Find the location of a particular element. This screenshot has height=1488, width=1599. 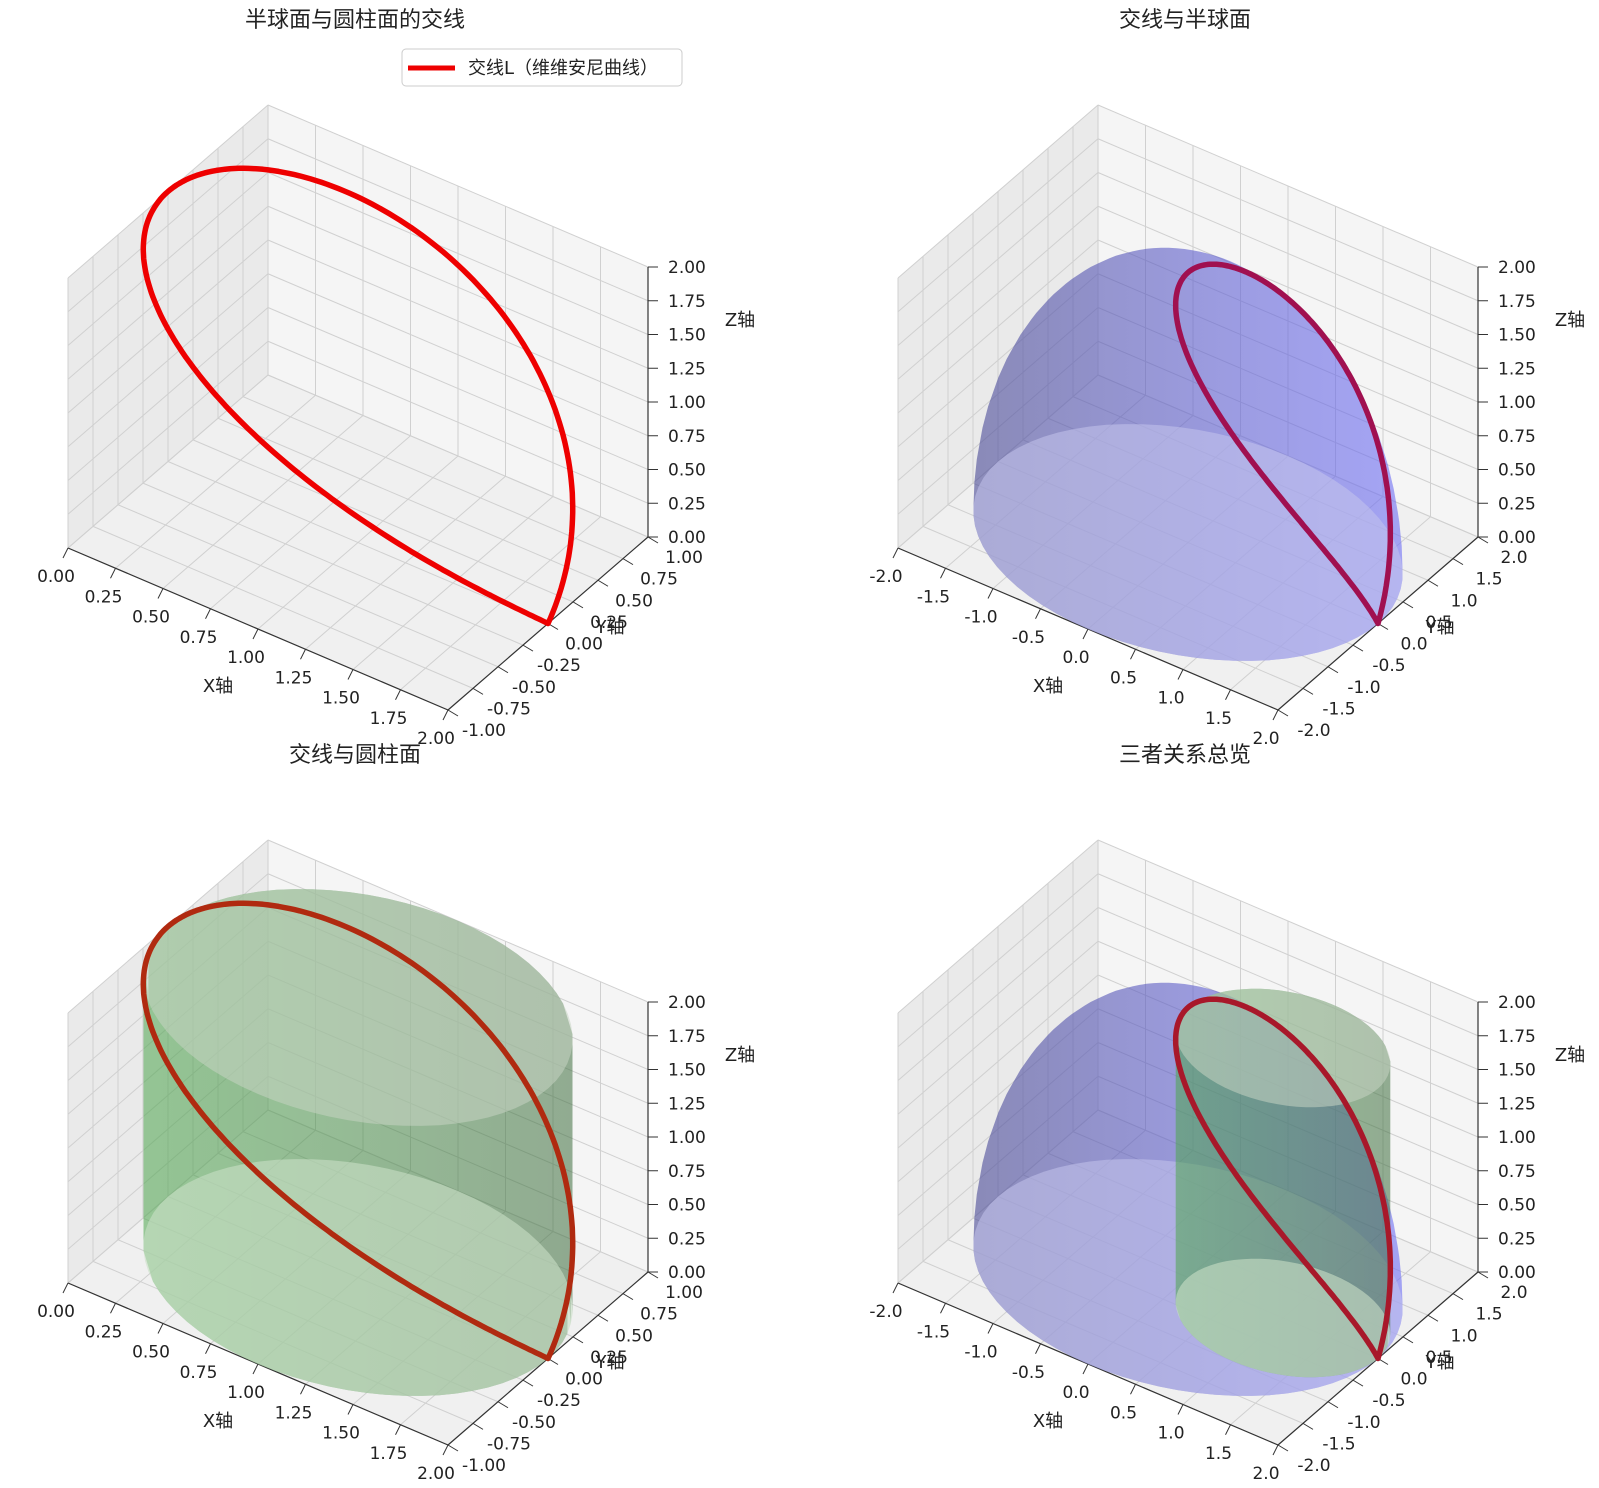

z-tick-label: 1.00 is located at coordinates (687, 1138).